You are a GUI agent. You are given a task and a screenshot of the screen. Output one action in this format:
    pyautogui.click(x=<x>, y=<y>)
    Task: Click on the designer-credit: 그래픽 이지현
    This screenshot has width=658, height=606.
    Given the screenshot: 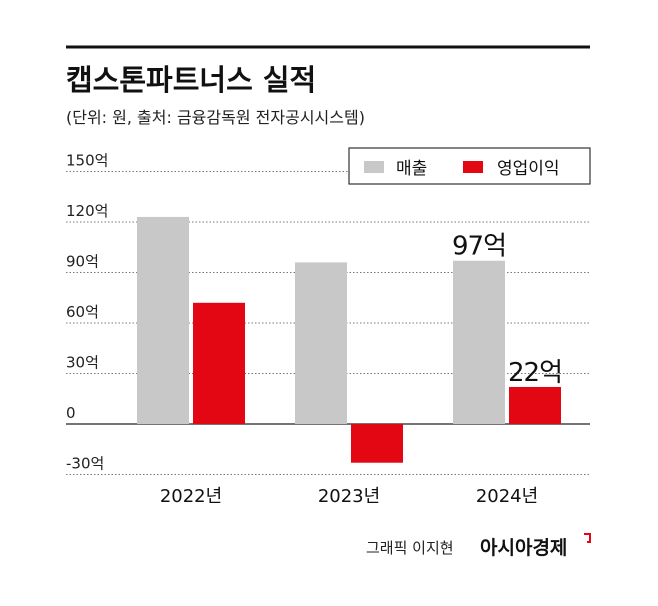 What is the action you would take?
    pyautogui.click(x=410, y=548)
    